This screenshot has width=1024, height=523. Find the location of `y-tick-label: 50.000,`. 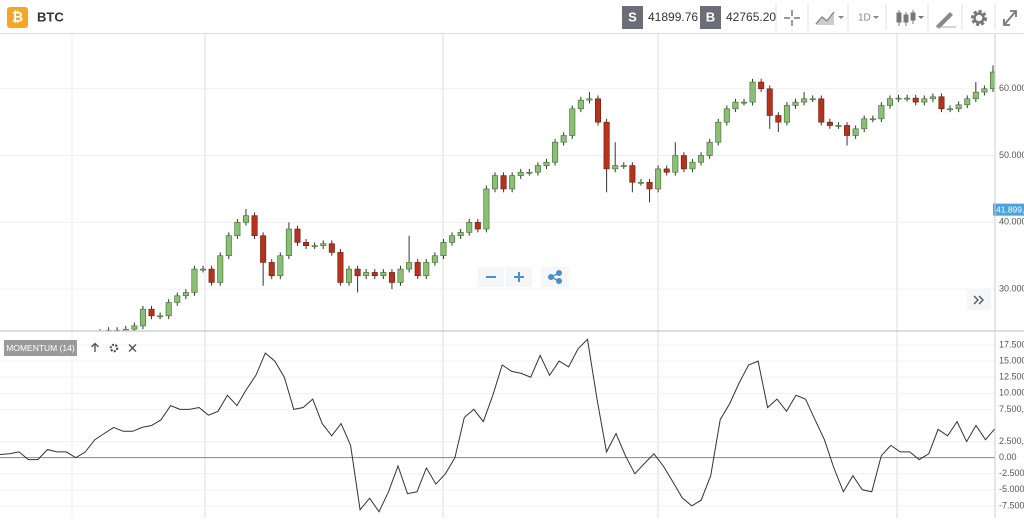

y-tick-label: 50.000, is located at coordinates (1011, 155).